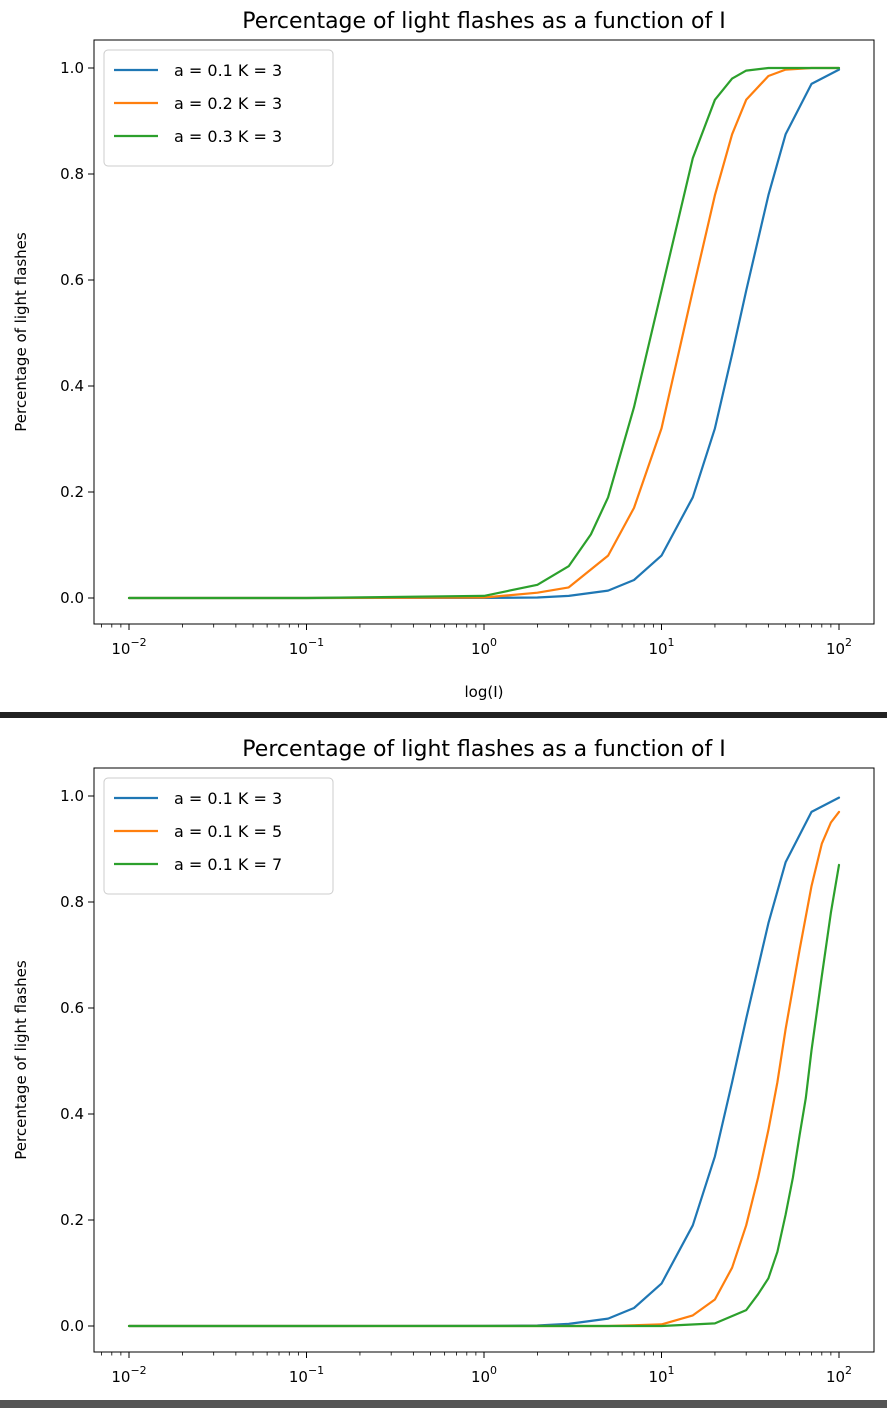 The width and height of the screenshot is (887, 1408). What do you see at coordinates (228, 103) in the screenshot?
I see `legend-label-2: a = 0.2 K = 3` at bounding box center [228, 103].